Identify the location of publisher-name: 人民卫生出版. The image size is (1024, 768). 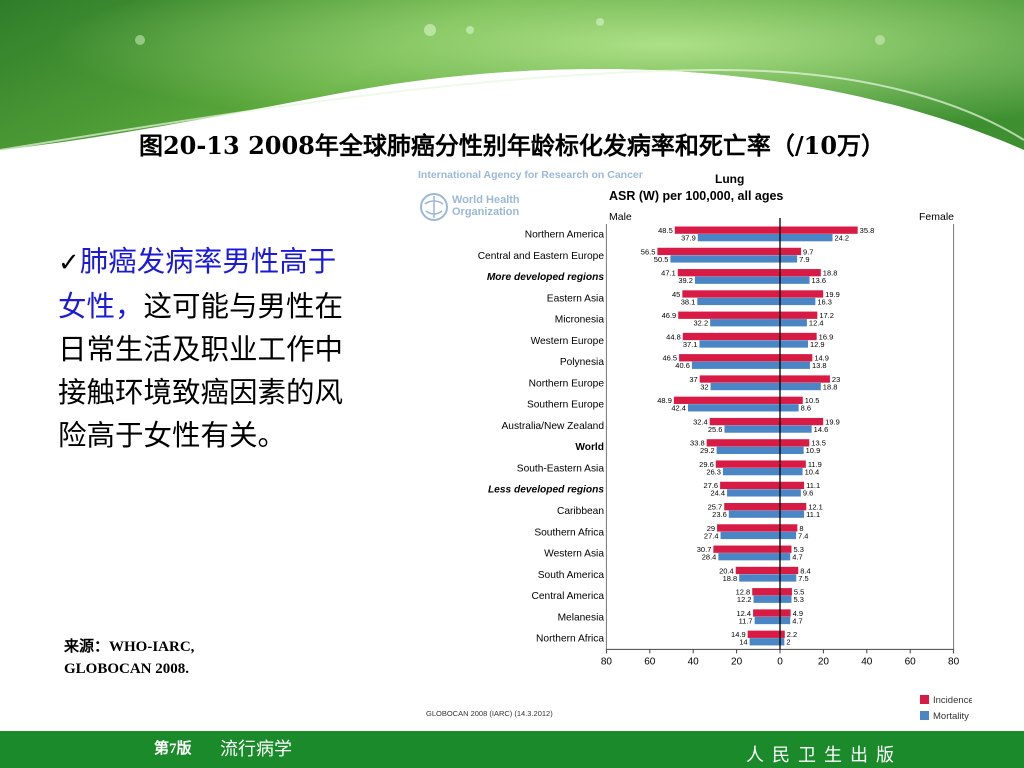
(824, 755).